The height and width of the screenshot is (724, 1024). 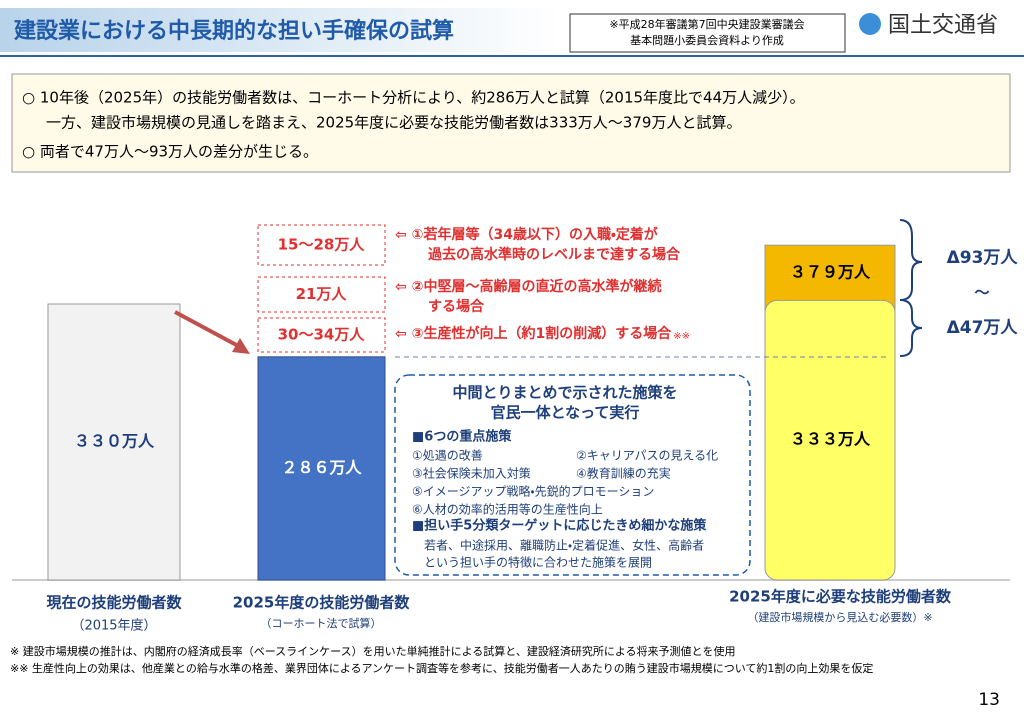 I want to click on range-label: 30～34万人, so click(x=322, y=335).